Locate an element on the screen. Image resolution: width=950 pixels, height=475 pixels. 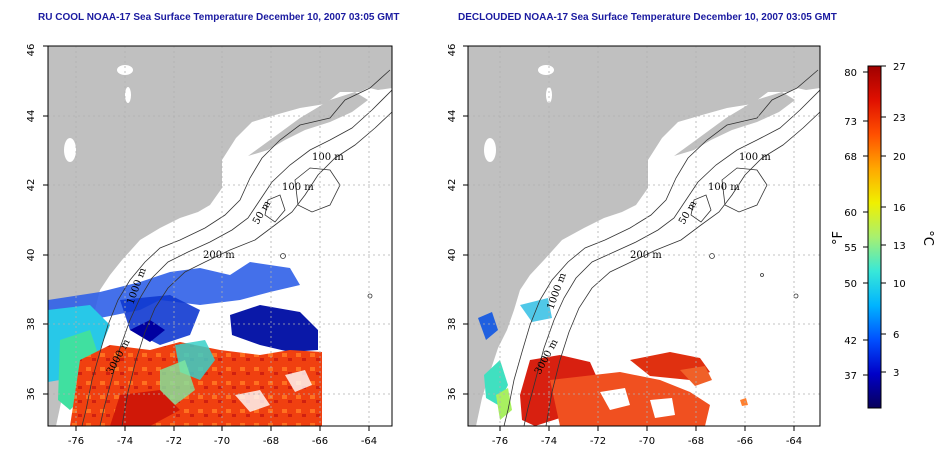
colorbar-c-tick-6: 6 is located at coordinates (896, 335).